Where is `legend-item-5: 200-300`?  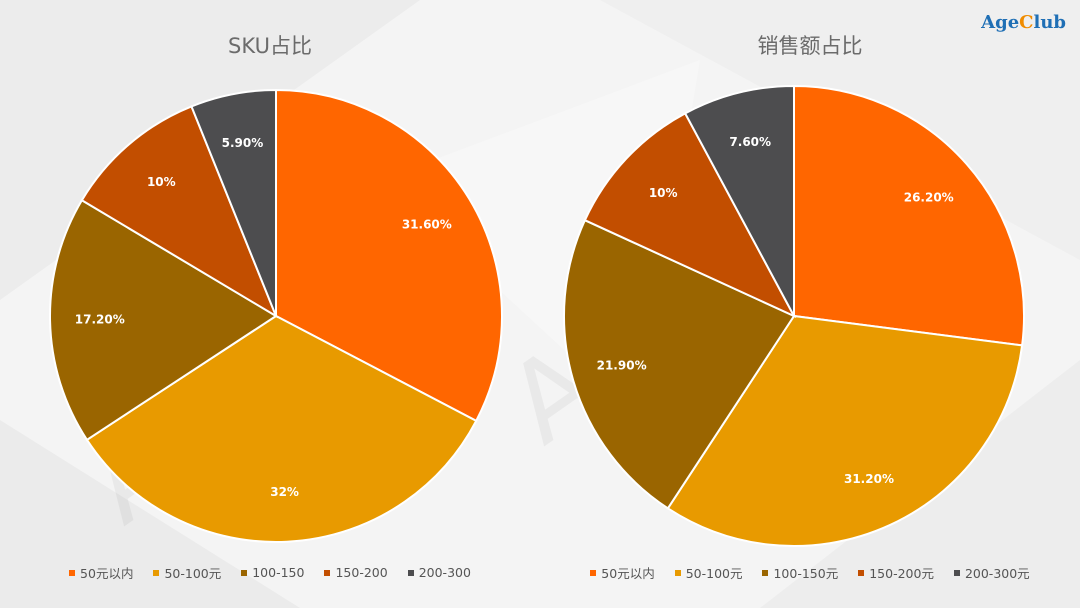 legend-item-5: 200-300 is located at coordinates (439, 572).